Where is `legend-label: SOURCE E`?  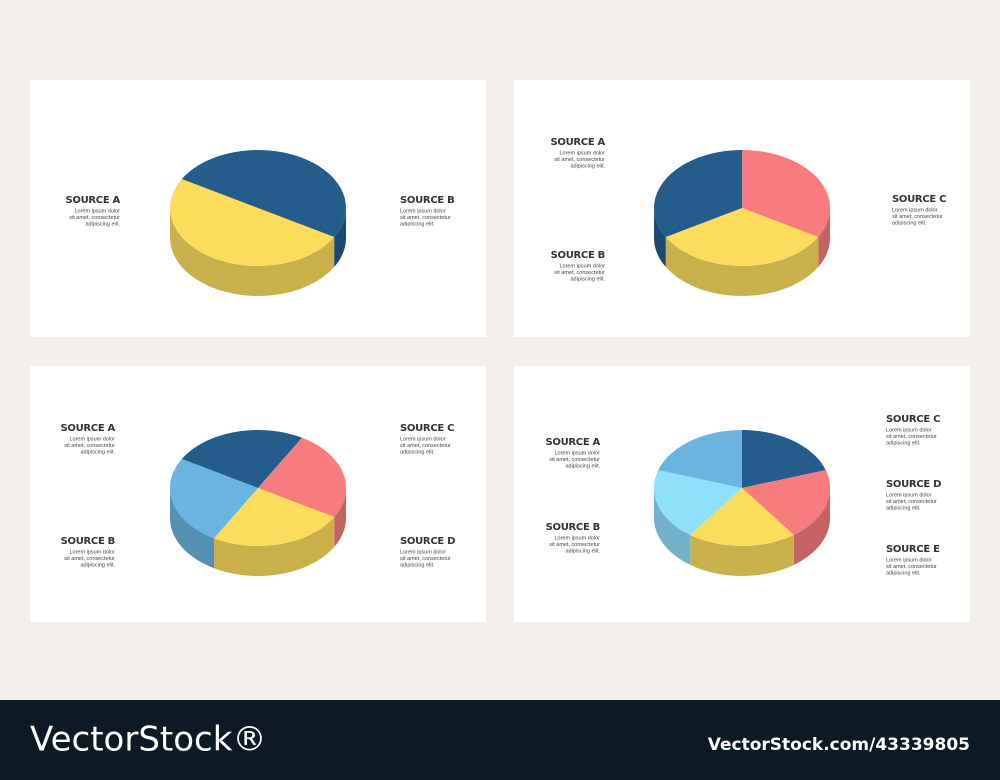
legend-label: SOURCE E is located at coordinates (913, 549).